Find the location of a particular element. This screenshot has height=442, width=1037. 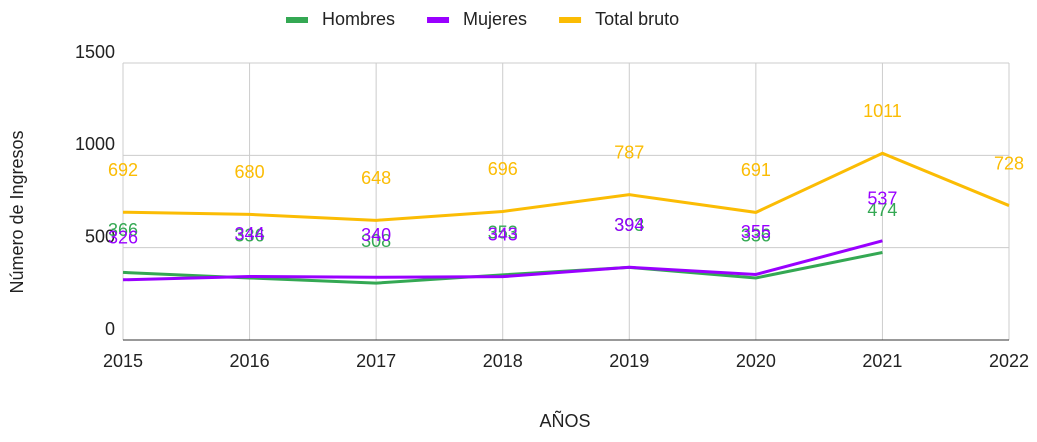

data-label: 344 is located at coordinates (250, 234).